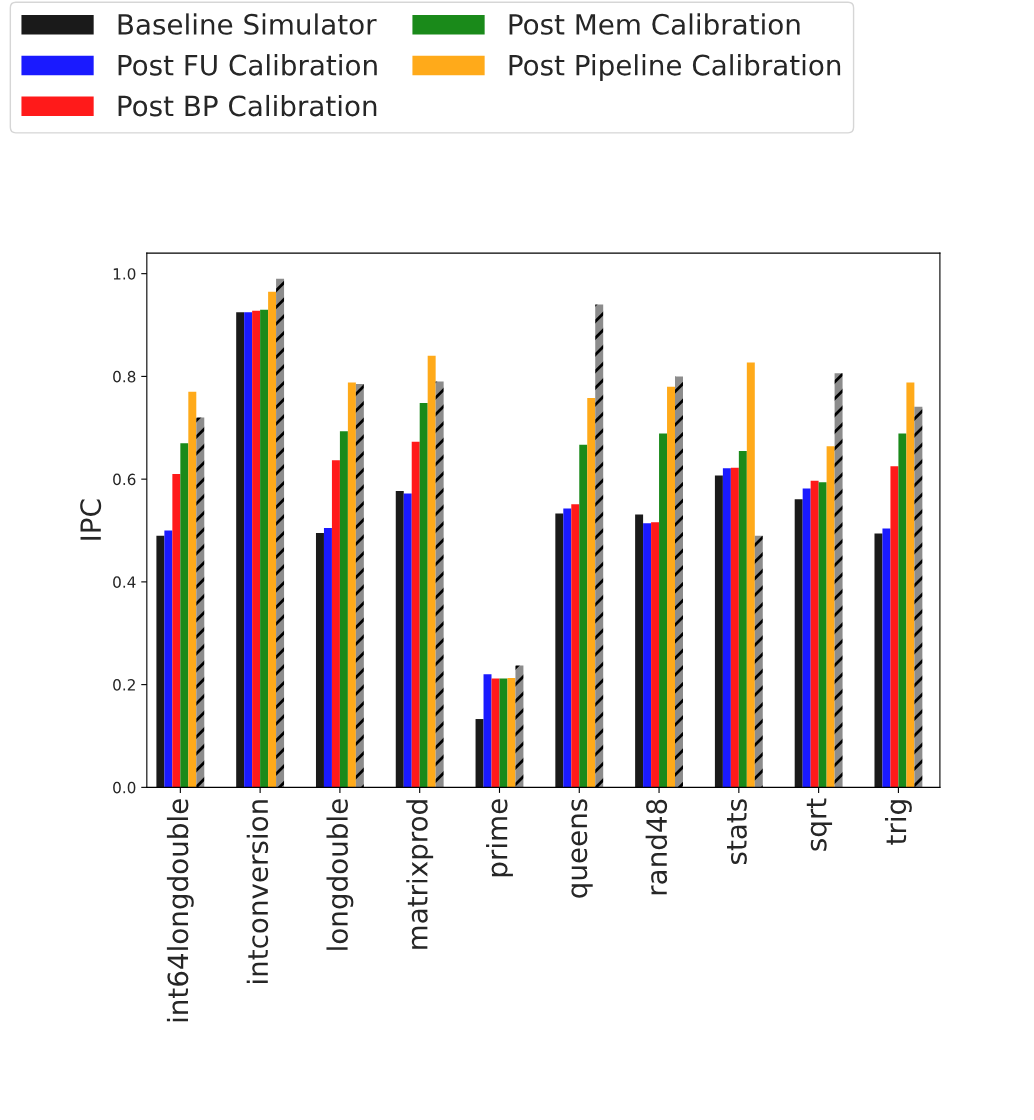 This screenshot has width=1034, height=1120. Describe the element at coordinates (124, 376) in the screenshot. I see `y-tick-label: 0.8` at that location.